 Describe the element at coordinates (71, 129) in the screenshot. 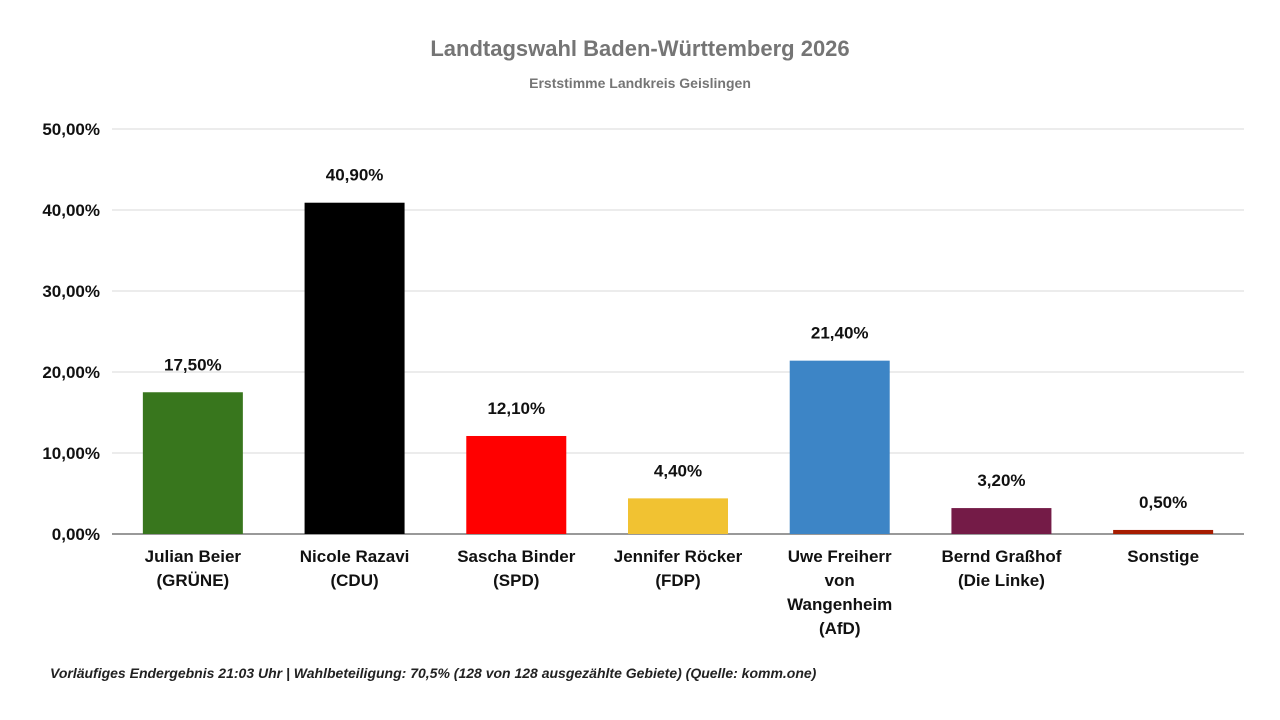

I see `y-tick-label: 50,00%` at that location.